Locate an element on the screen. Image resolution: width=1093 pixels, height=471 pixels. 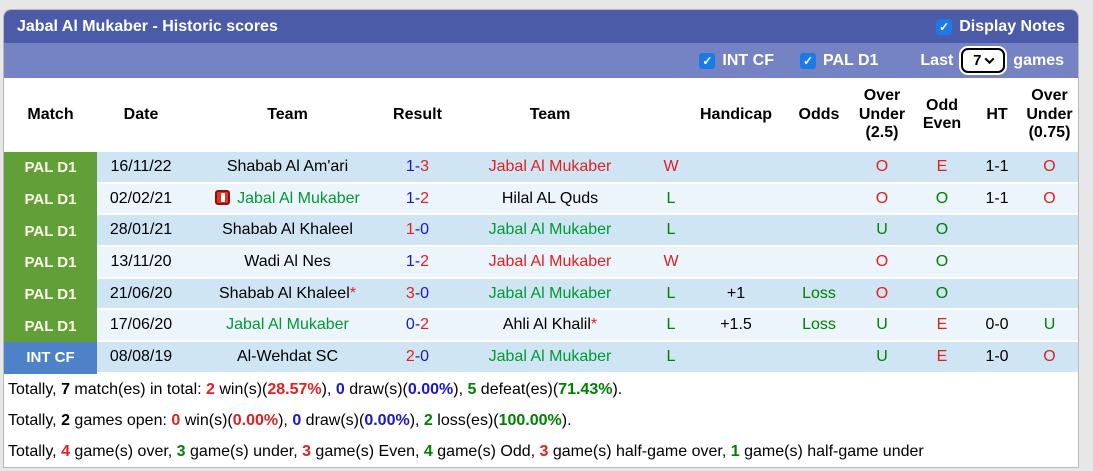
col-header-wl is located at coordinates (671, 115).